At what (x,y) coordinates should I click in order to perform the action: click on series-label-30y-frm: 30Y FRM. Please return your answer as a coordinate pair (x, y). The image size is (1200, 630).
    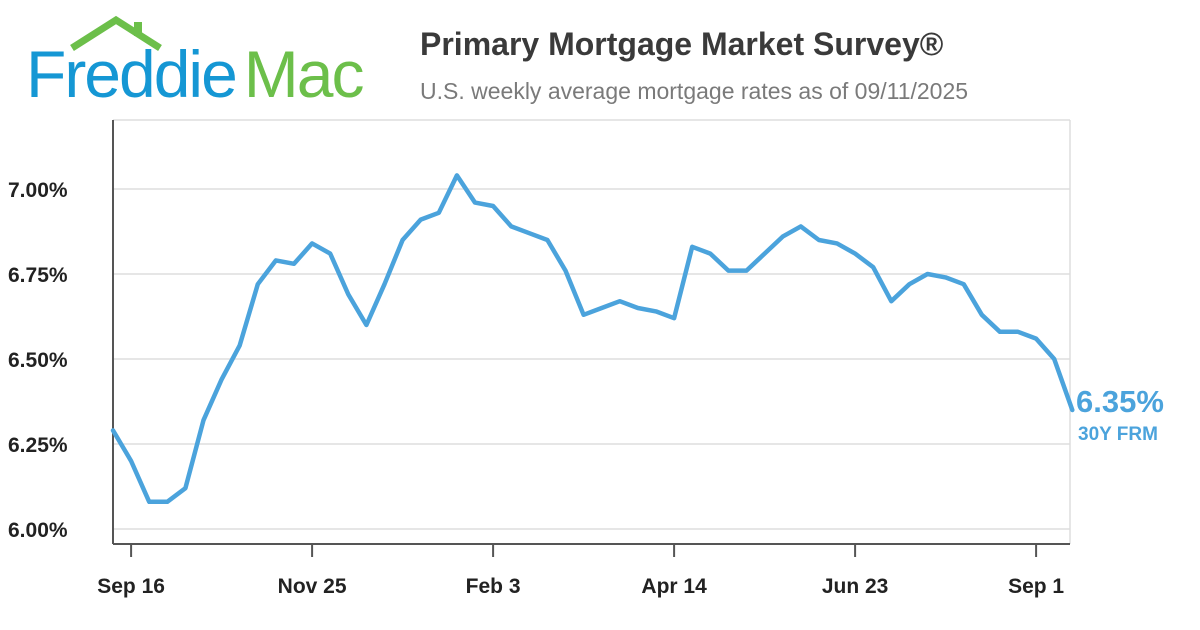
    Looking at the image, I should click on (1118, 434).